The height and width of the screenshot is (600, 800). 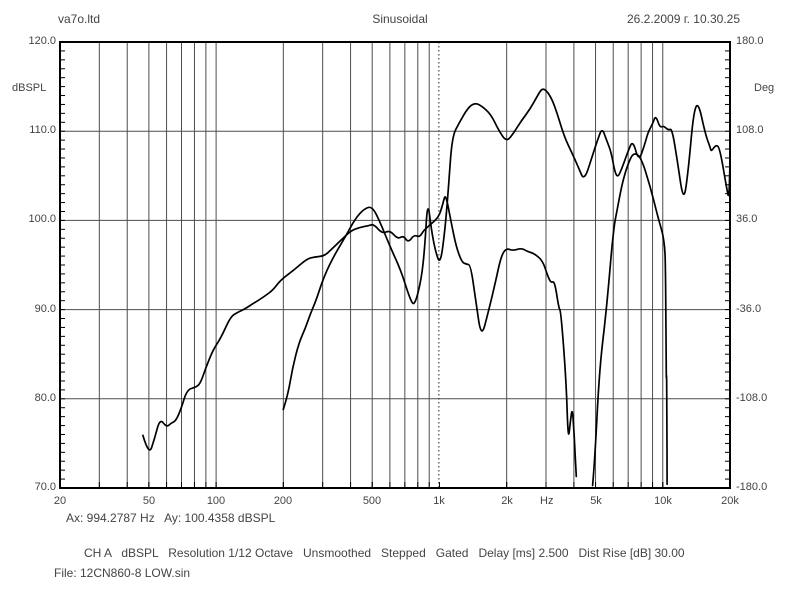 I want to click on bottom-axis-label: 200, so click(x=283, y=501).